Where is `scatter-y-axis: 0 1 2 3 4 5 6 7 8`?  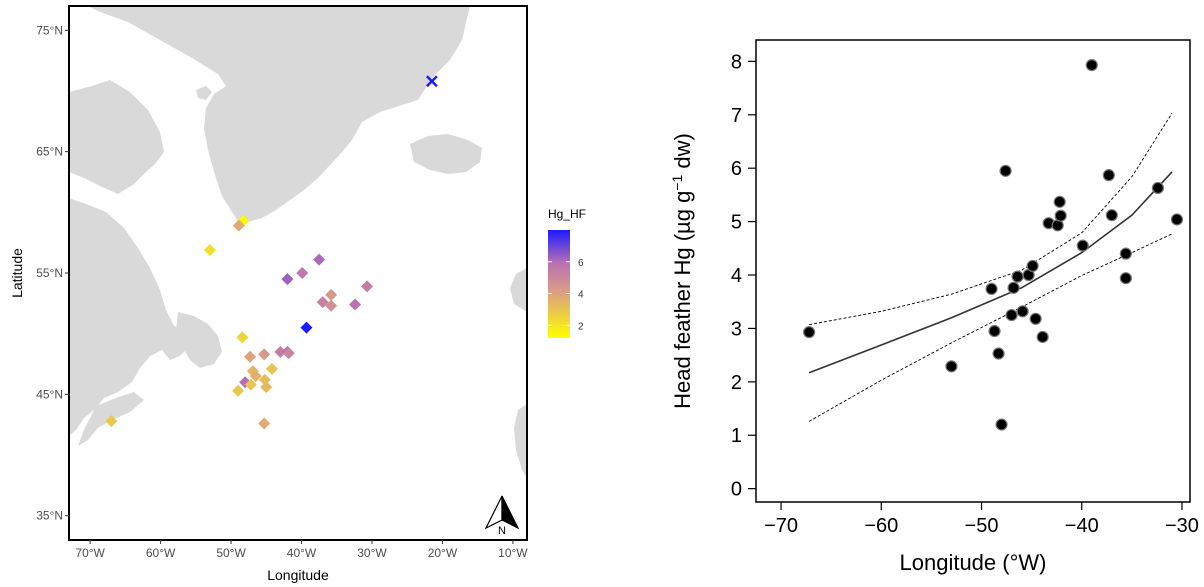 scatter-y-axis: 0 1 2 3 4 5 6 7 8 is located at coordinates (743, 276).